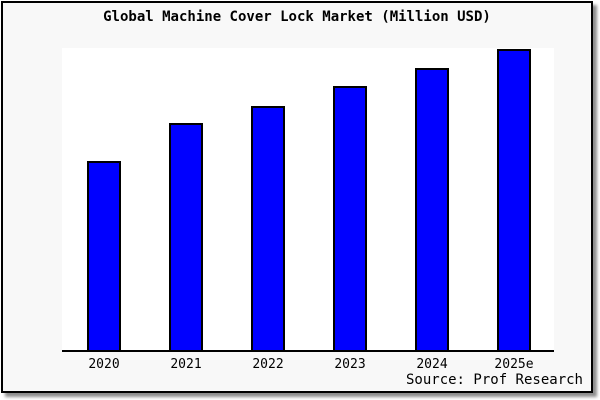  Describe the element at coordinates (186, 364) in the screenshot. I see `x-tick-2021: 2021` at that location.